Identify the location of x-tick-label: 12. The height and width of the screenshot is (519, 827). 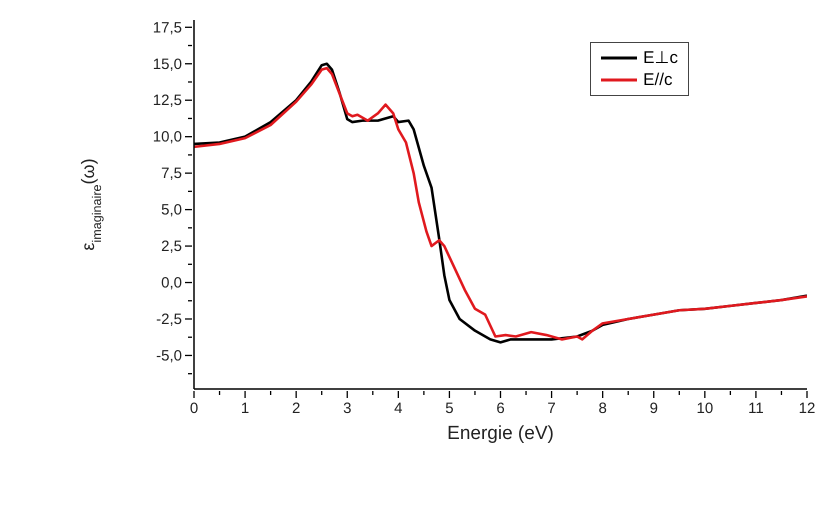
(807, 408).